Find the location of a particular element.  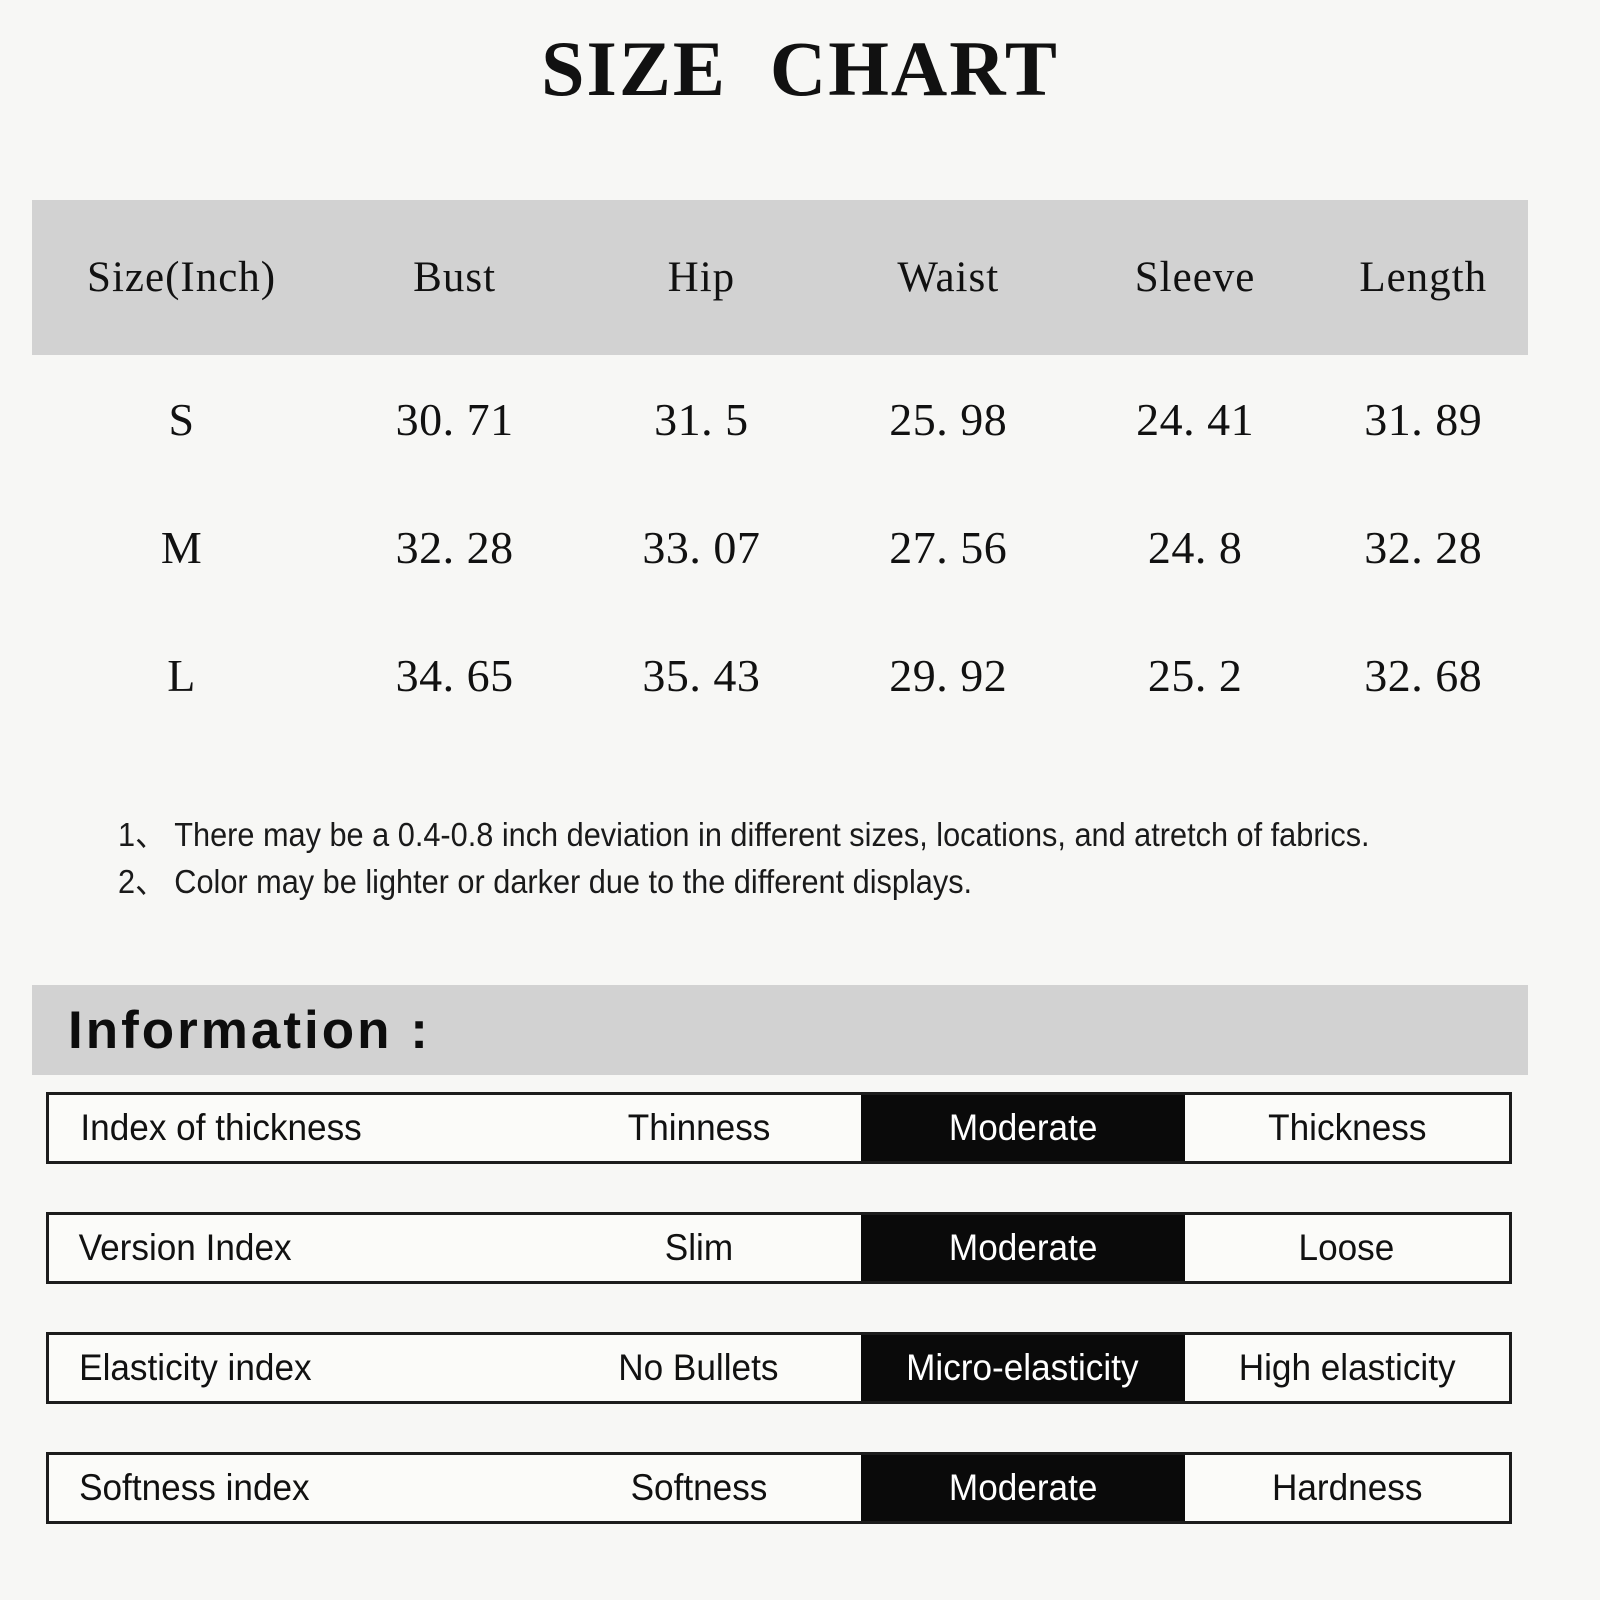

column-header-waist: Waist is located at coordinates (948, 277).